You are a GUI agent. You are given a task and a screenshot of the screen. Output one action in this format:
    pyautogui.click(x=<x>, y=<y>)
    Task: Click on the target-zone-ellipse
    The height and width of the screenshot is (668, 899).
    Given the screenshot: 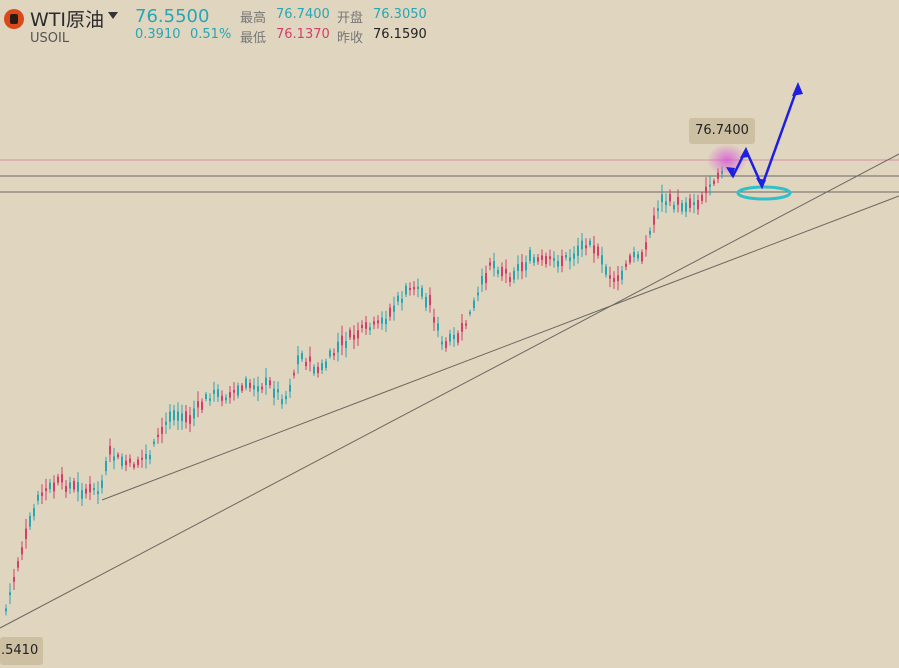 What is the action you would take?
    pyautogui.click(x=764, y=193)
    